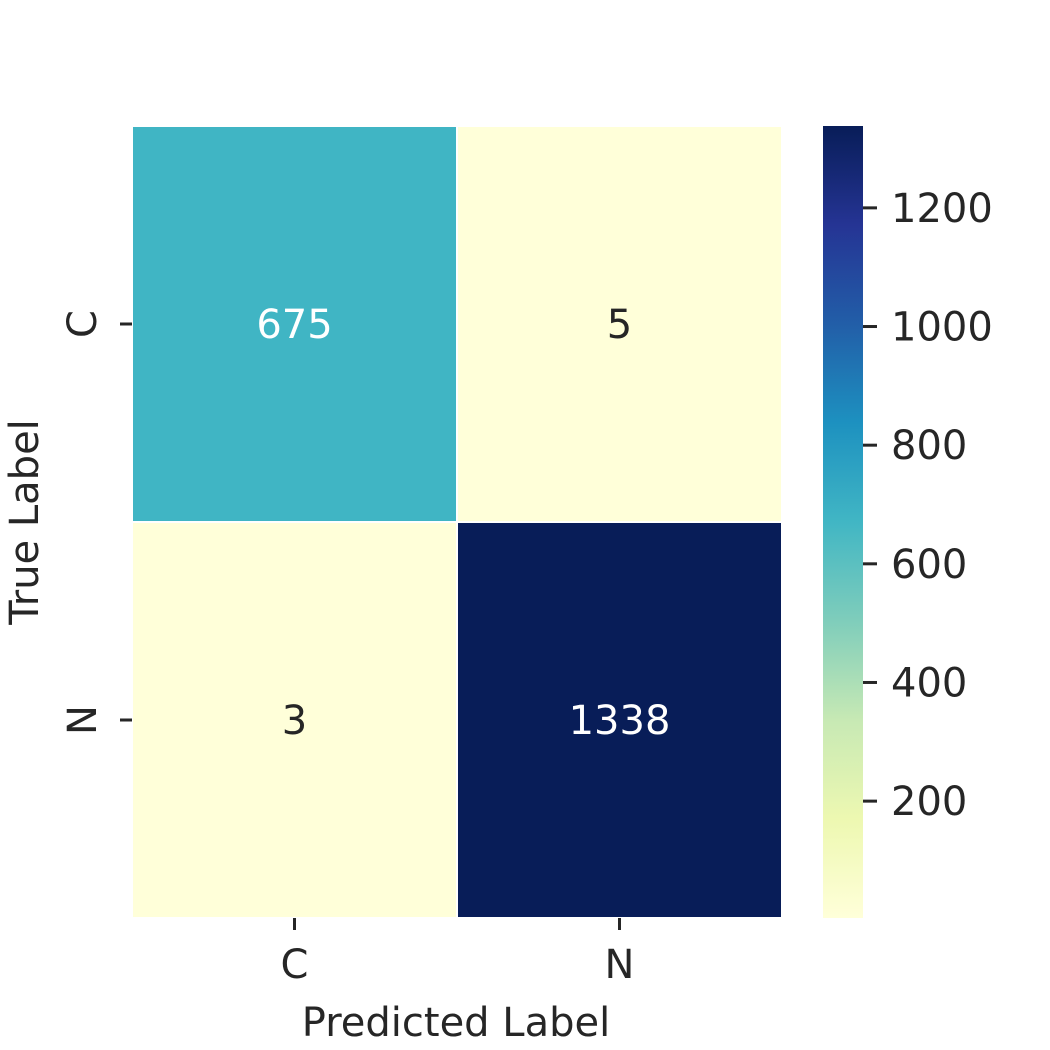  Describe the element at coordinates (843, 522) in the screenshot. I see `colorbar` at that location.